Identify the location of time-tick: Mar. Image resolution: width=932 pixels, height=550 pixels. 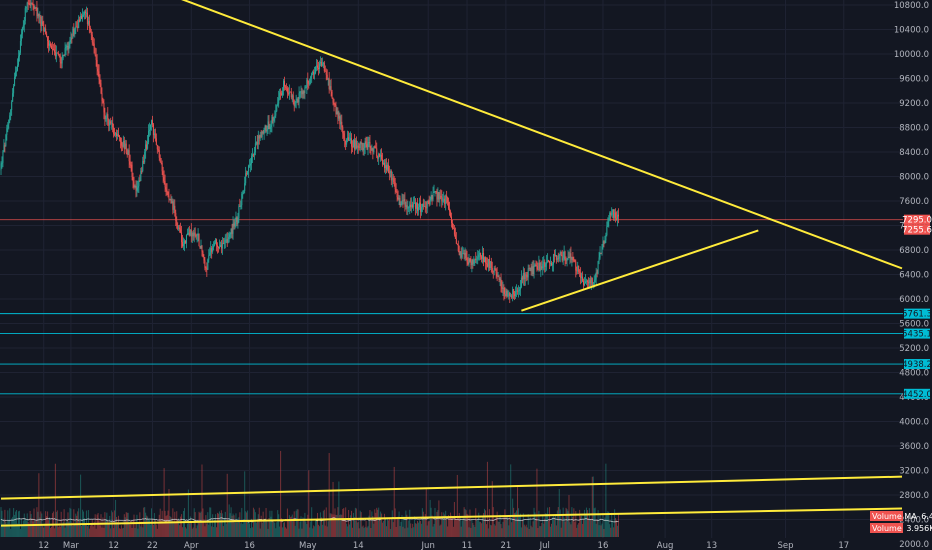
(71, 545).